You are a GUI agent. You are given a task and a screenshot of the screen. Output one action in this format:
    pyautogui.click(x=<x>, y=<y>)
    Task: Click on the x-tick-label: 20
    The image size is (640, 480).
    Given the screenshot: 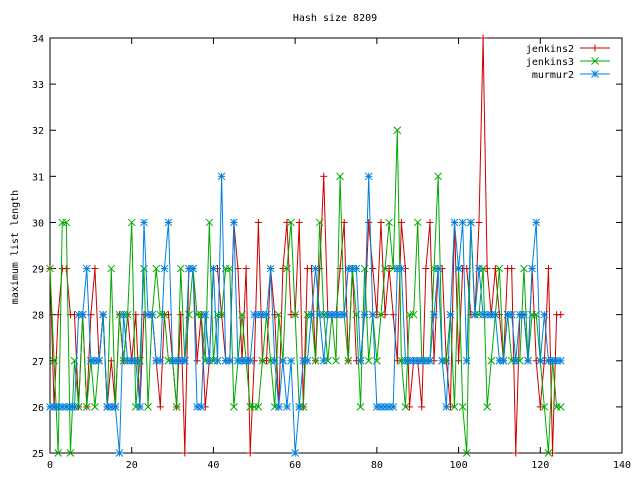 What is the action you would take?
    pyautogui.click(x=132, y=465)
    